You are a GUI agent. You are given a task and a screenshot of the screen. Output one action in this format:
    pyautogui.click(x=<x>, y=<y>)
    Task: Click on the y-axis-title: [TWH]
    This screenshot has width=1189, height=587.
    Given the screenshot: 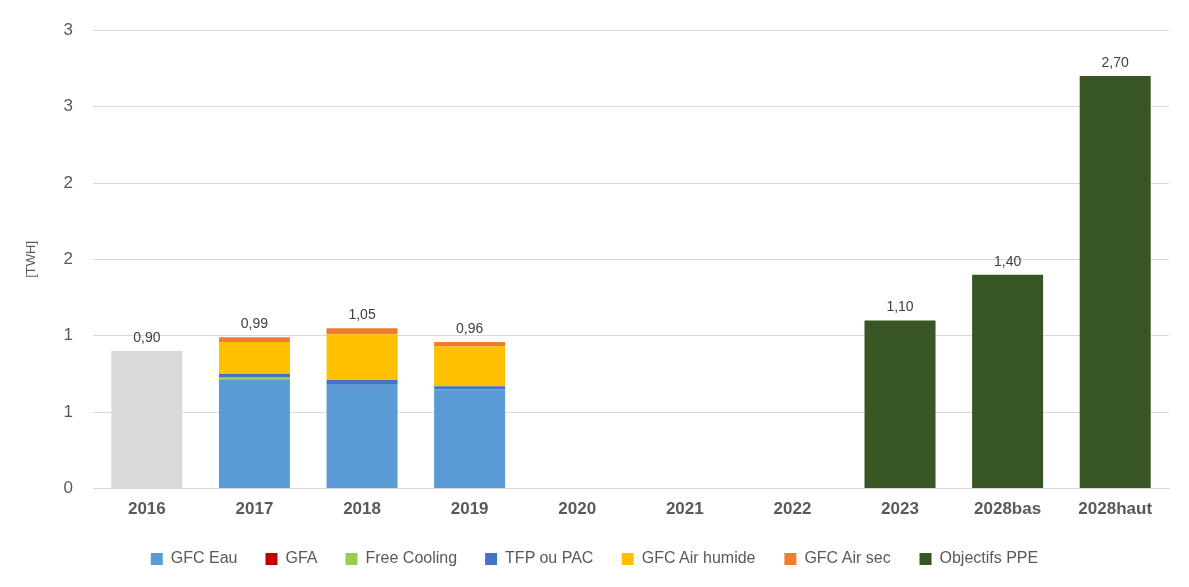 What is the action you would take?
    pyautogui.click(x=31, y=259)
    